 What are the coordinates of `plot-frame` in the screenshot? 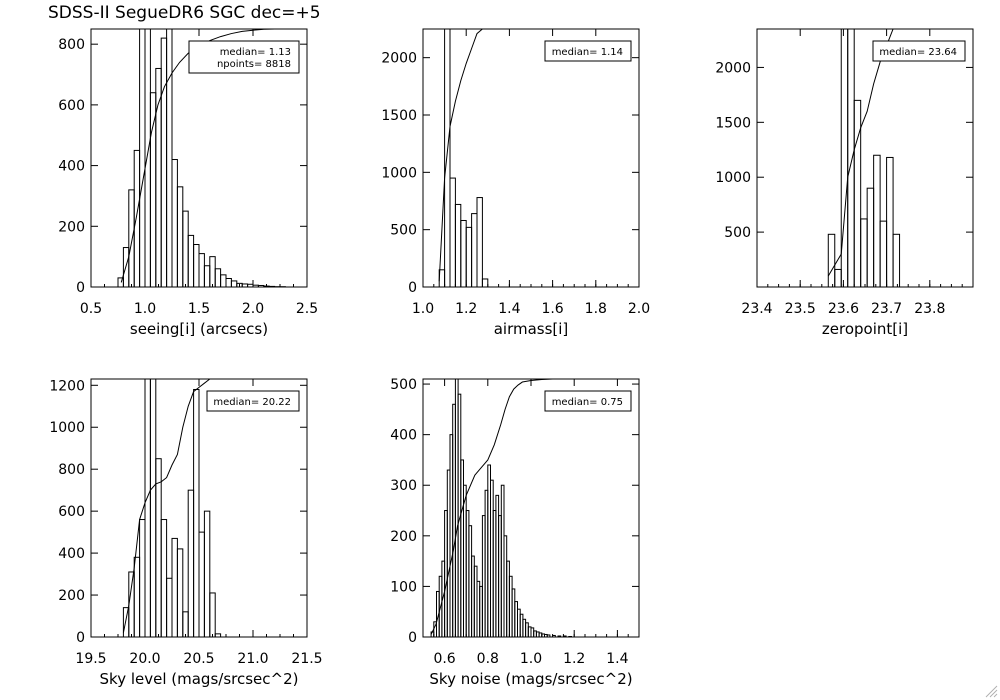 It's located at (865, 158).